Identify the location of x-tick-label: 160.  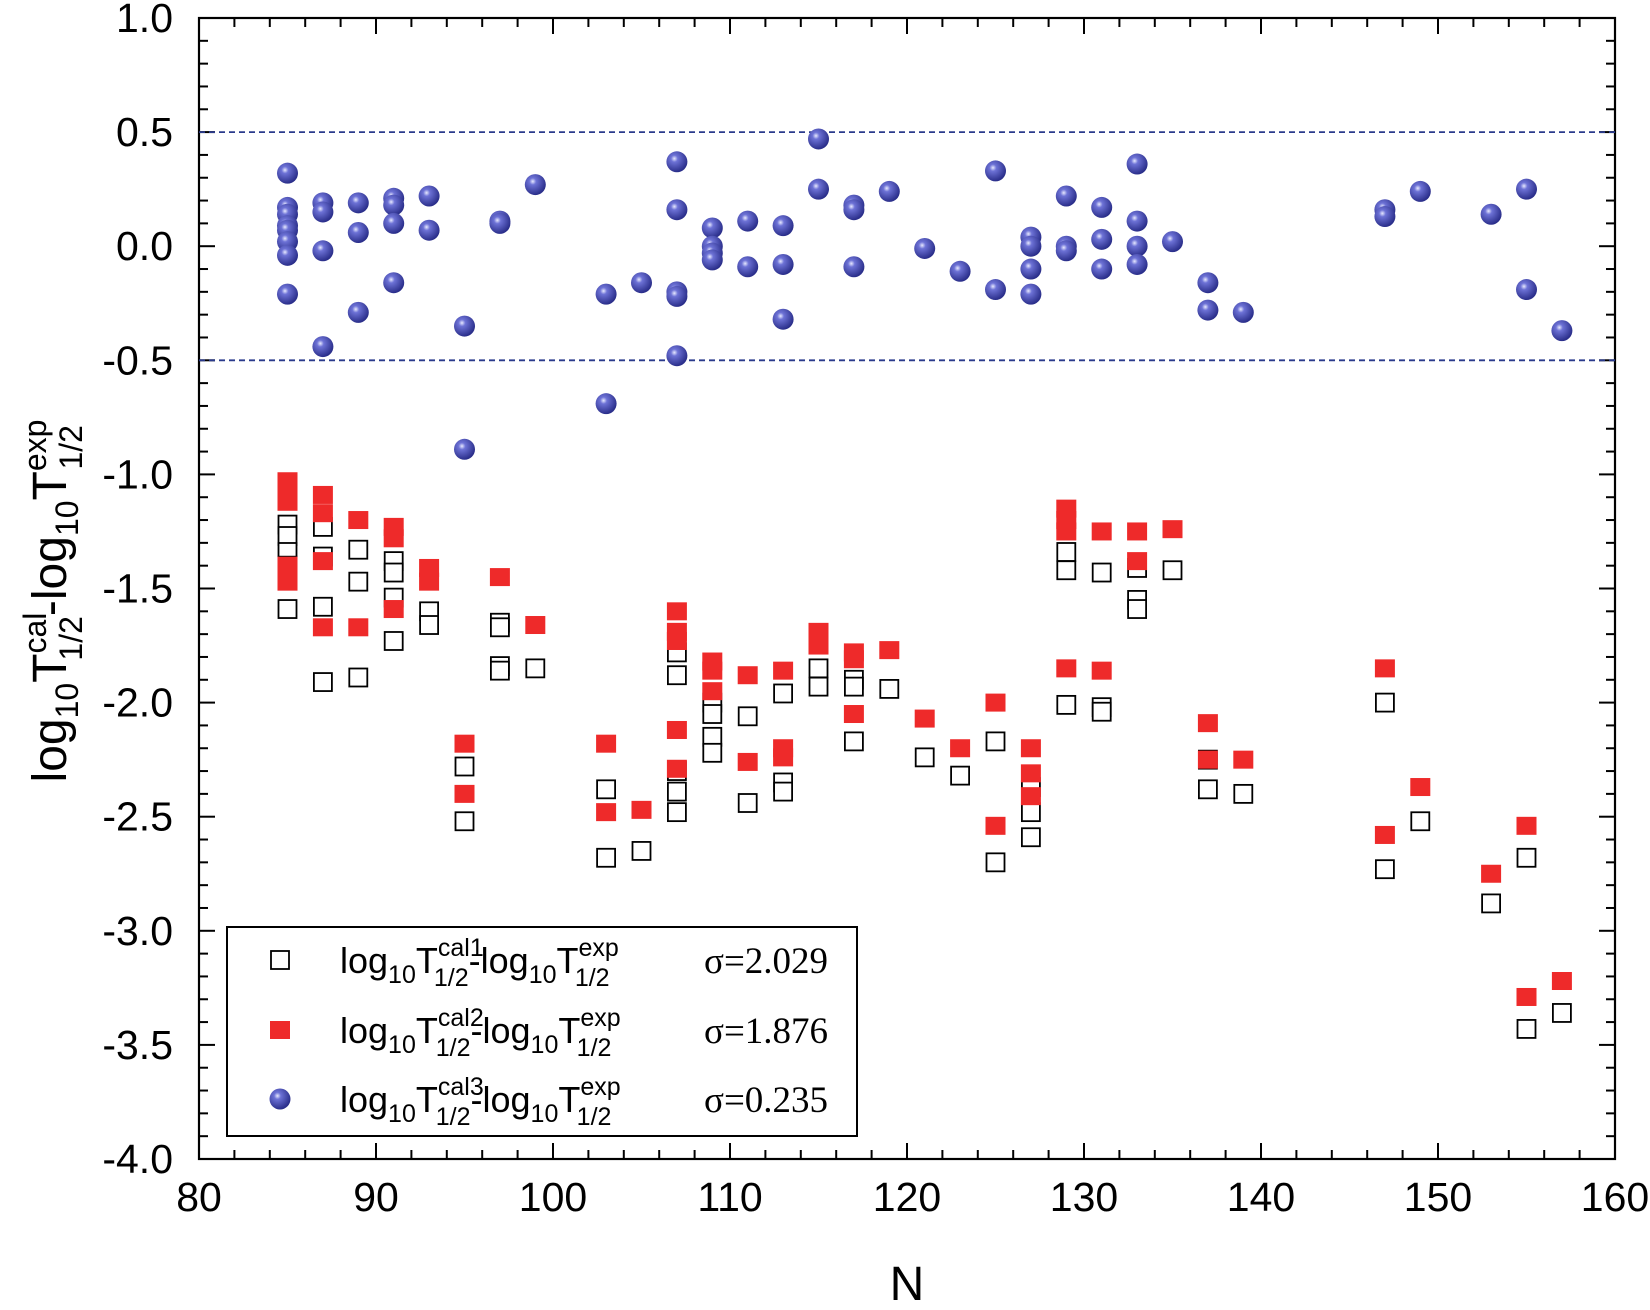
(1615, 1197).